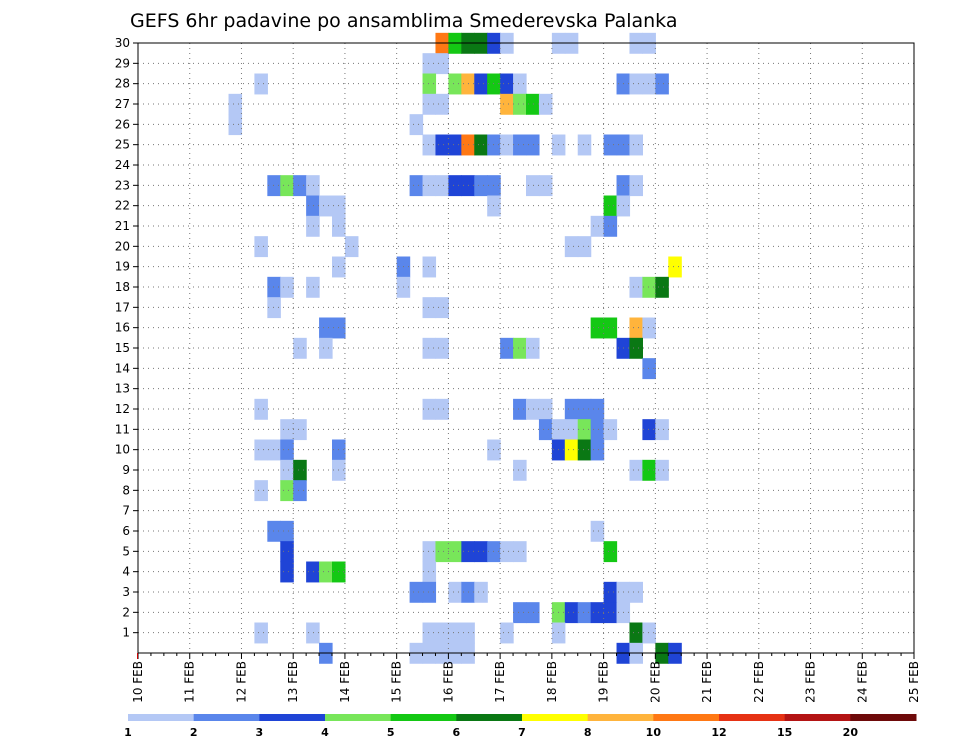 The width and height of the screenshot is (960, 742). Describe the element at coordinates (122, 206) in the screenshot. I see `y-tick-label: 22` at that location.